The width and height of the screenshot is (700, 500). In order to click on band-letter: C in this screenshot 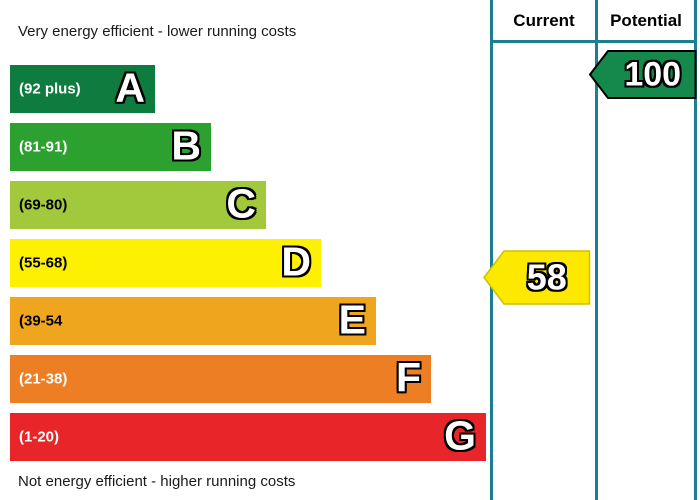, I will do `click(241, 203)`.